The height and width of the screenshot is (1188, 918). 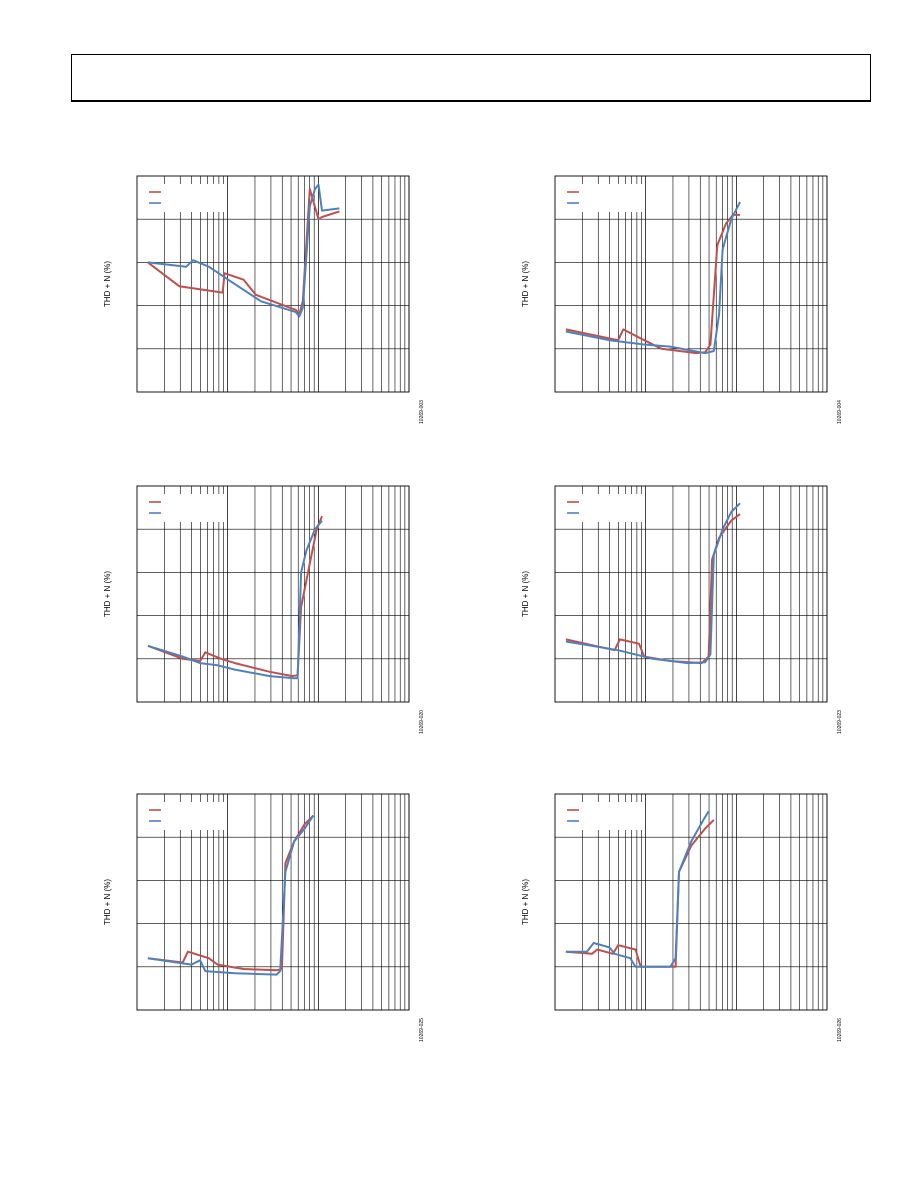 I want to click on figure-id: 10269-004, so click(x=840, y=412).